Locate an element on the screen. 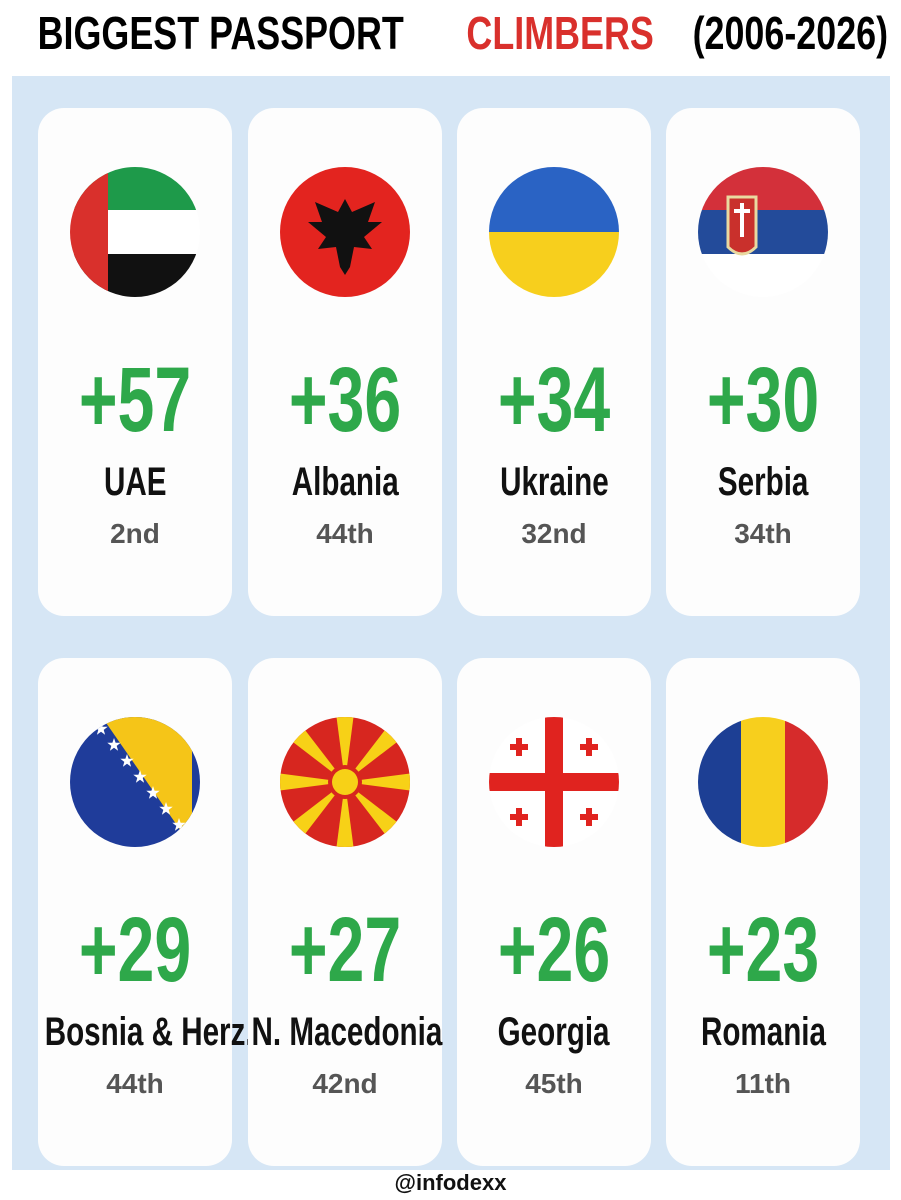 This screenshot has height=1200, width=901. country-card: +23 Romania 11th is located at coordinates (763, 912).